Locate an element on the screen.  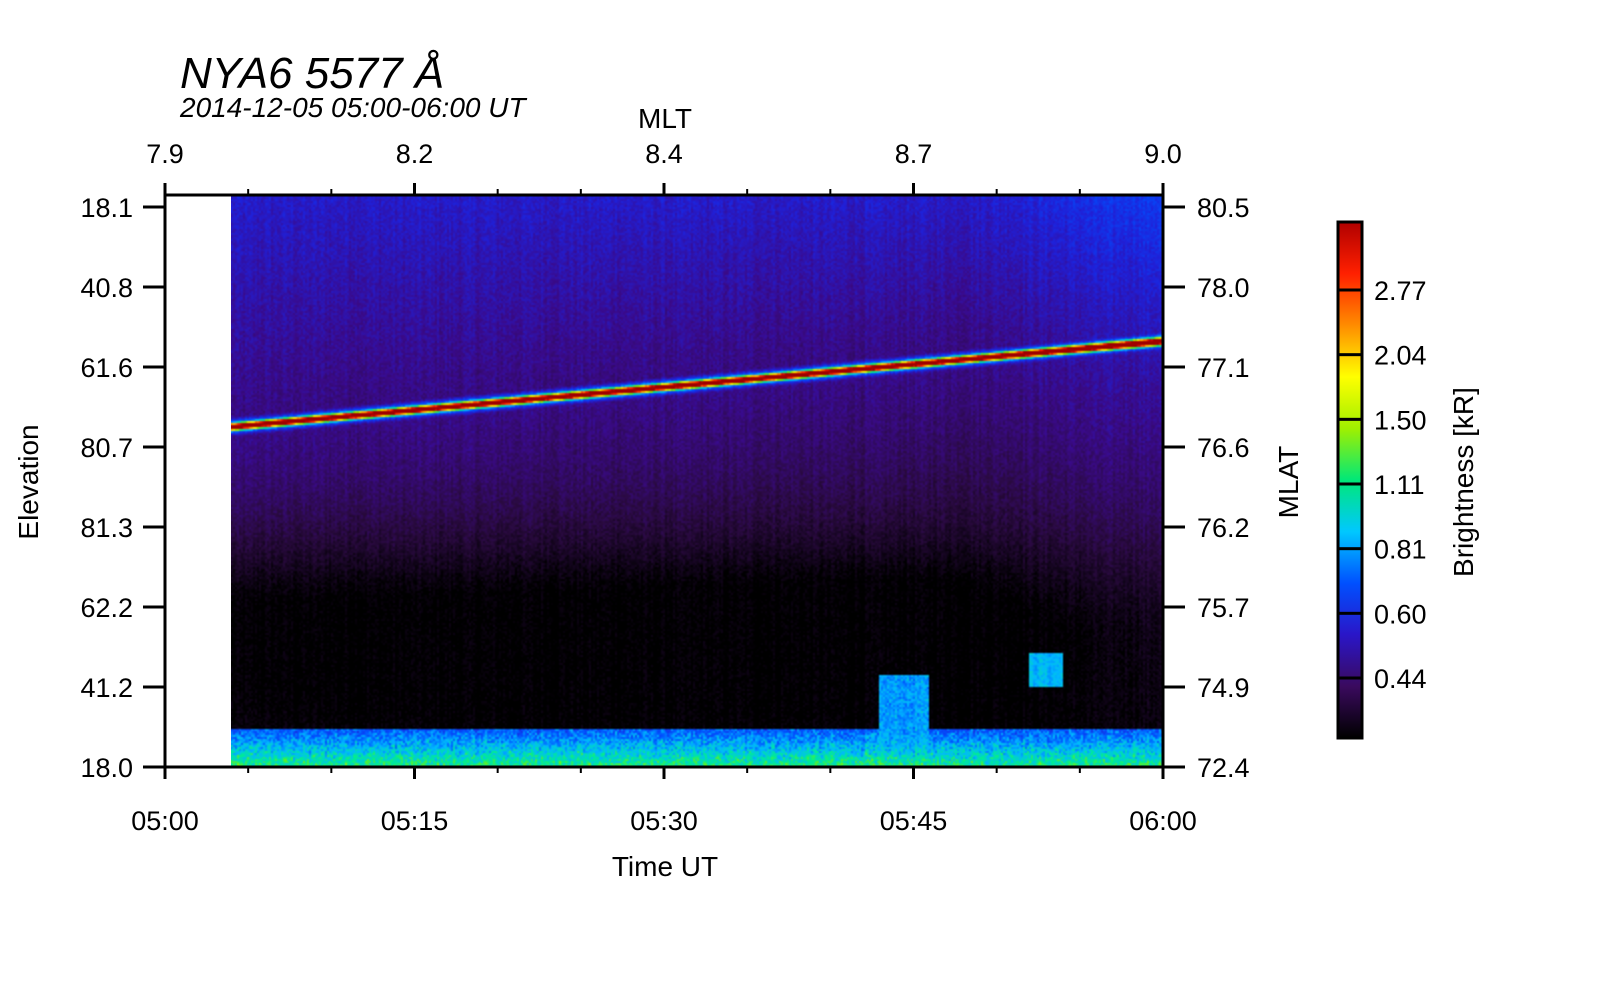
colorbar is located at coordinates (1350, 480).